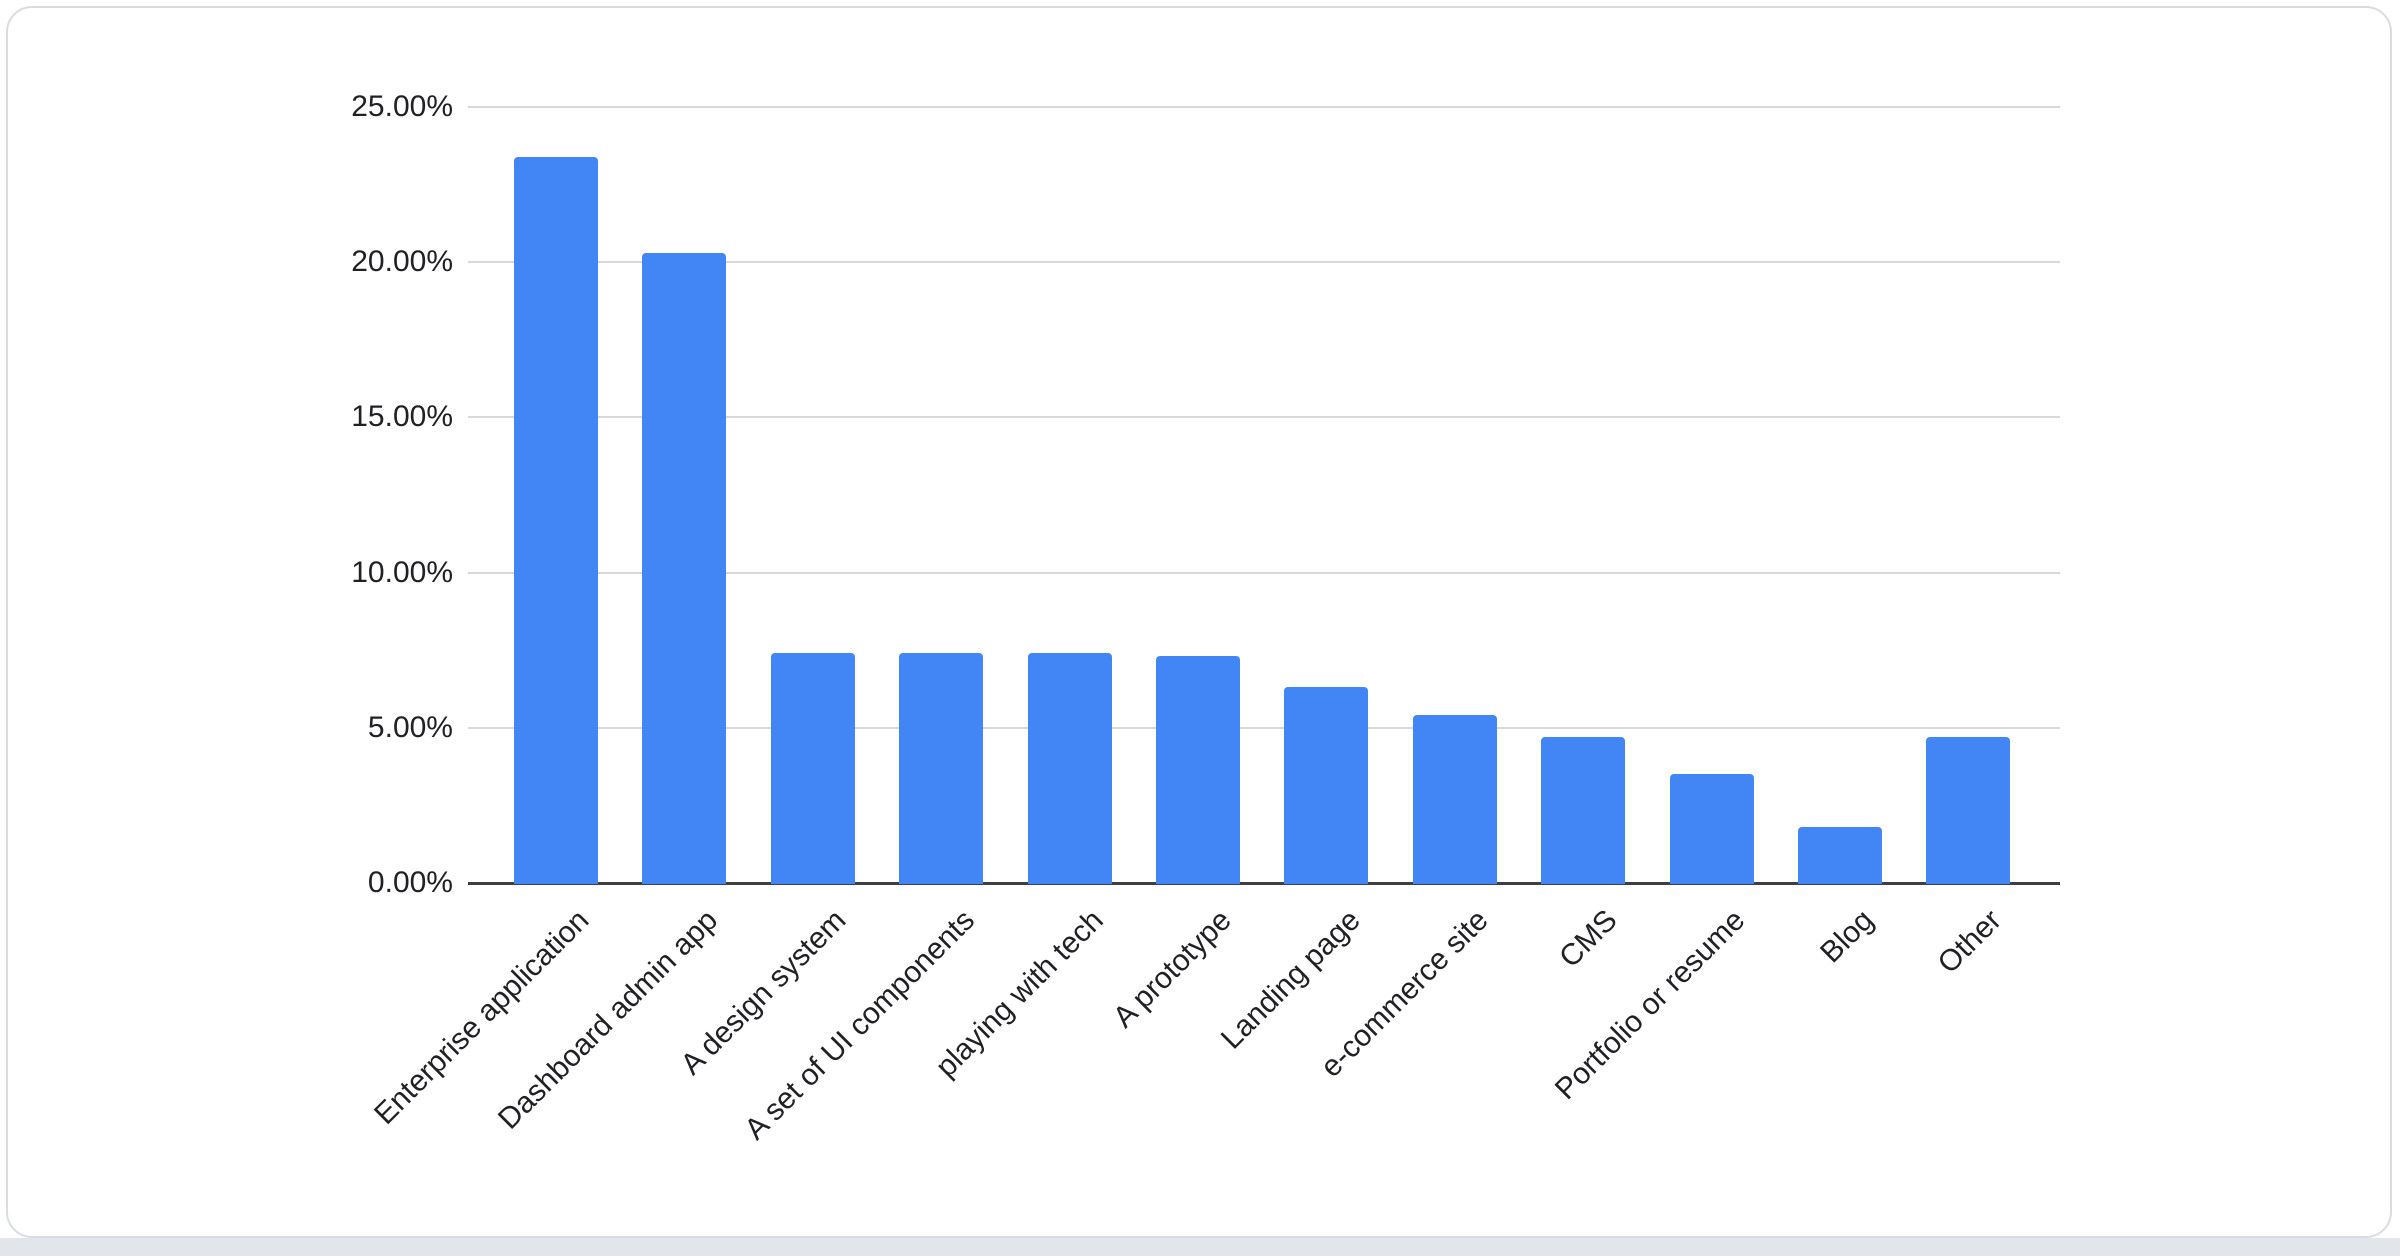 This screenshot has height=1256, width=2400. Describe the element at coordinates (941, 768) in the screenshot. I see `bar-a-set-of-ui-components` at that location.